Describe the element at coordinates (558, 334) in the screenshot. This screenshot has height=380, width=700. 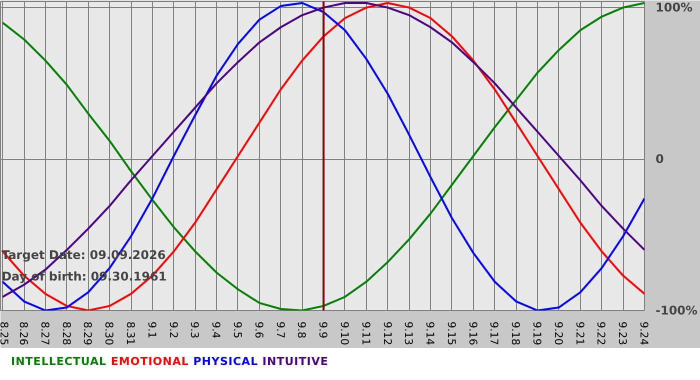
I see `x-tick-label: 9.20` at that location.